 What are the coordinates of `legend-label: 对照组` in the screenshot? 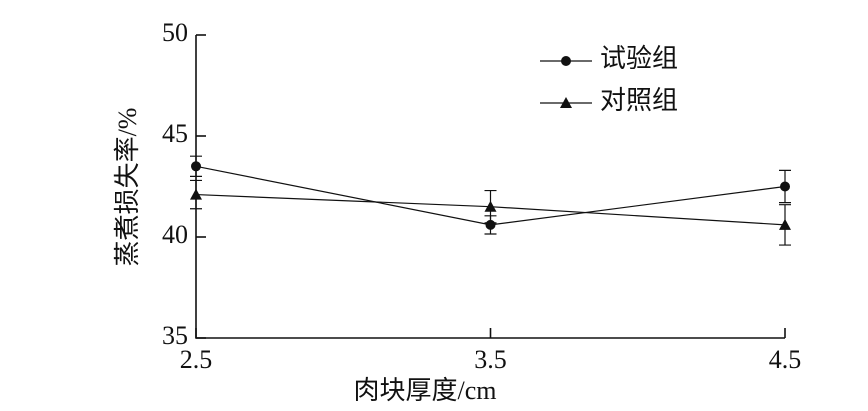 It's located at (639, 100).